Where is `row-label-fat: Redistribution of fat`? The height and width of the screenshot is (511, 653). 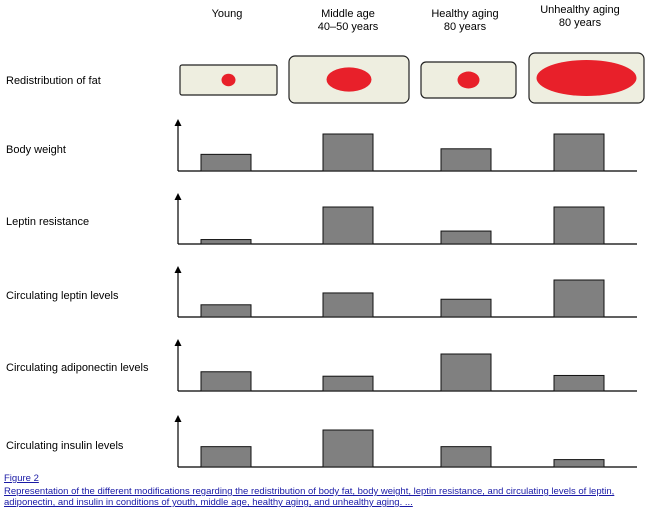 row-label-fat: Redistribution of fat is located at coordinates (53, 81).